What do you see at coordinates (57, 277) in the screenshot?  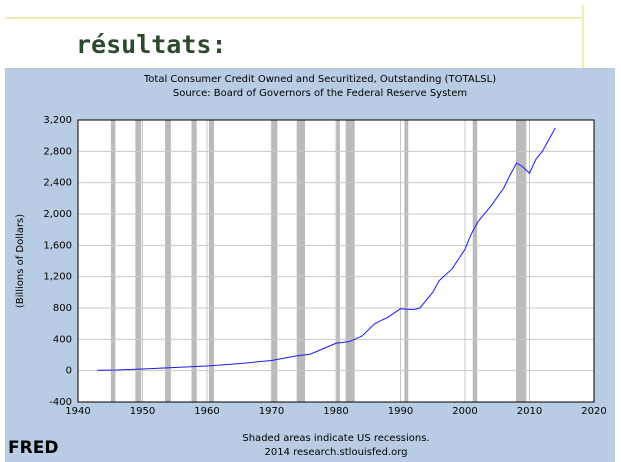 I see `y-tick-label: 1,200` at bounding box center [57, 277].